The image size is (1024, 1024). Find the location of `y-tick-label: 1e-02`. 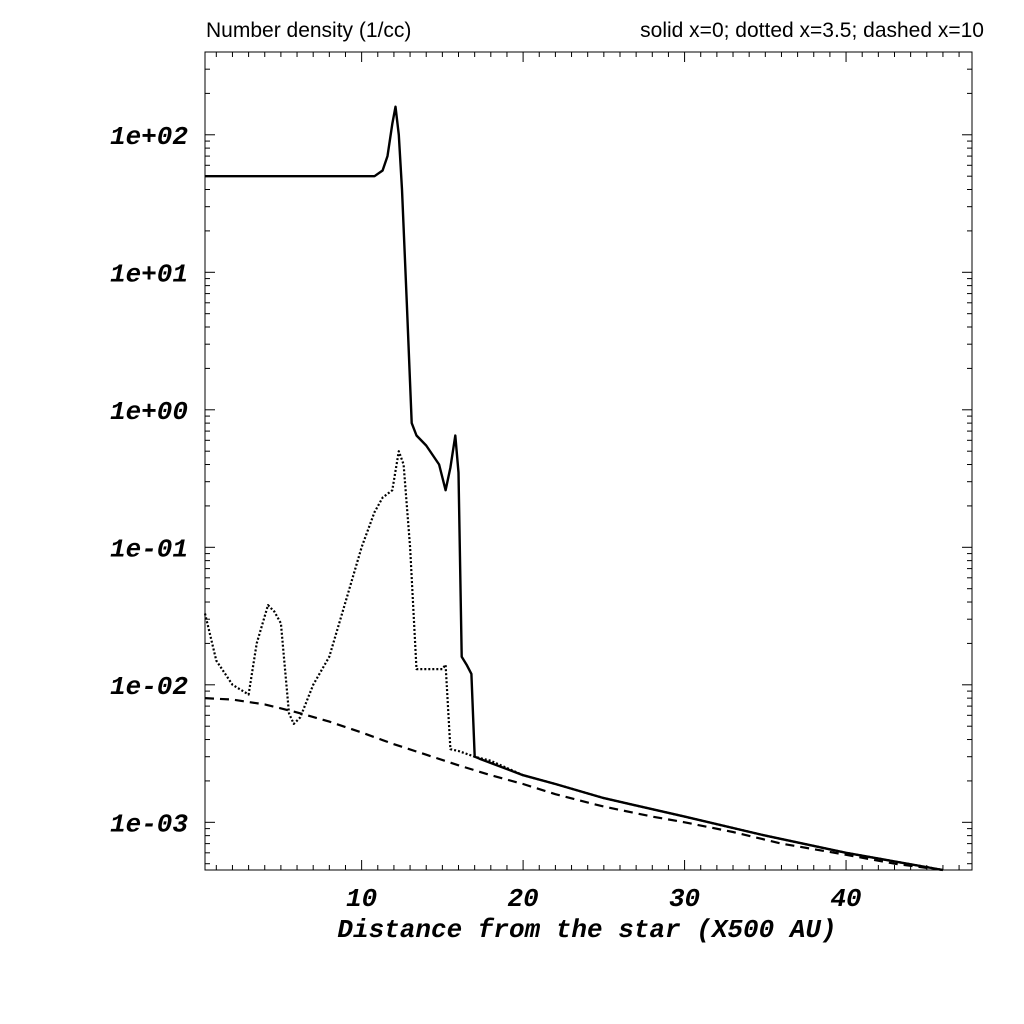

y-tick-label: 1e-02 is located at coordinates (149, 687).